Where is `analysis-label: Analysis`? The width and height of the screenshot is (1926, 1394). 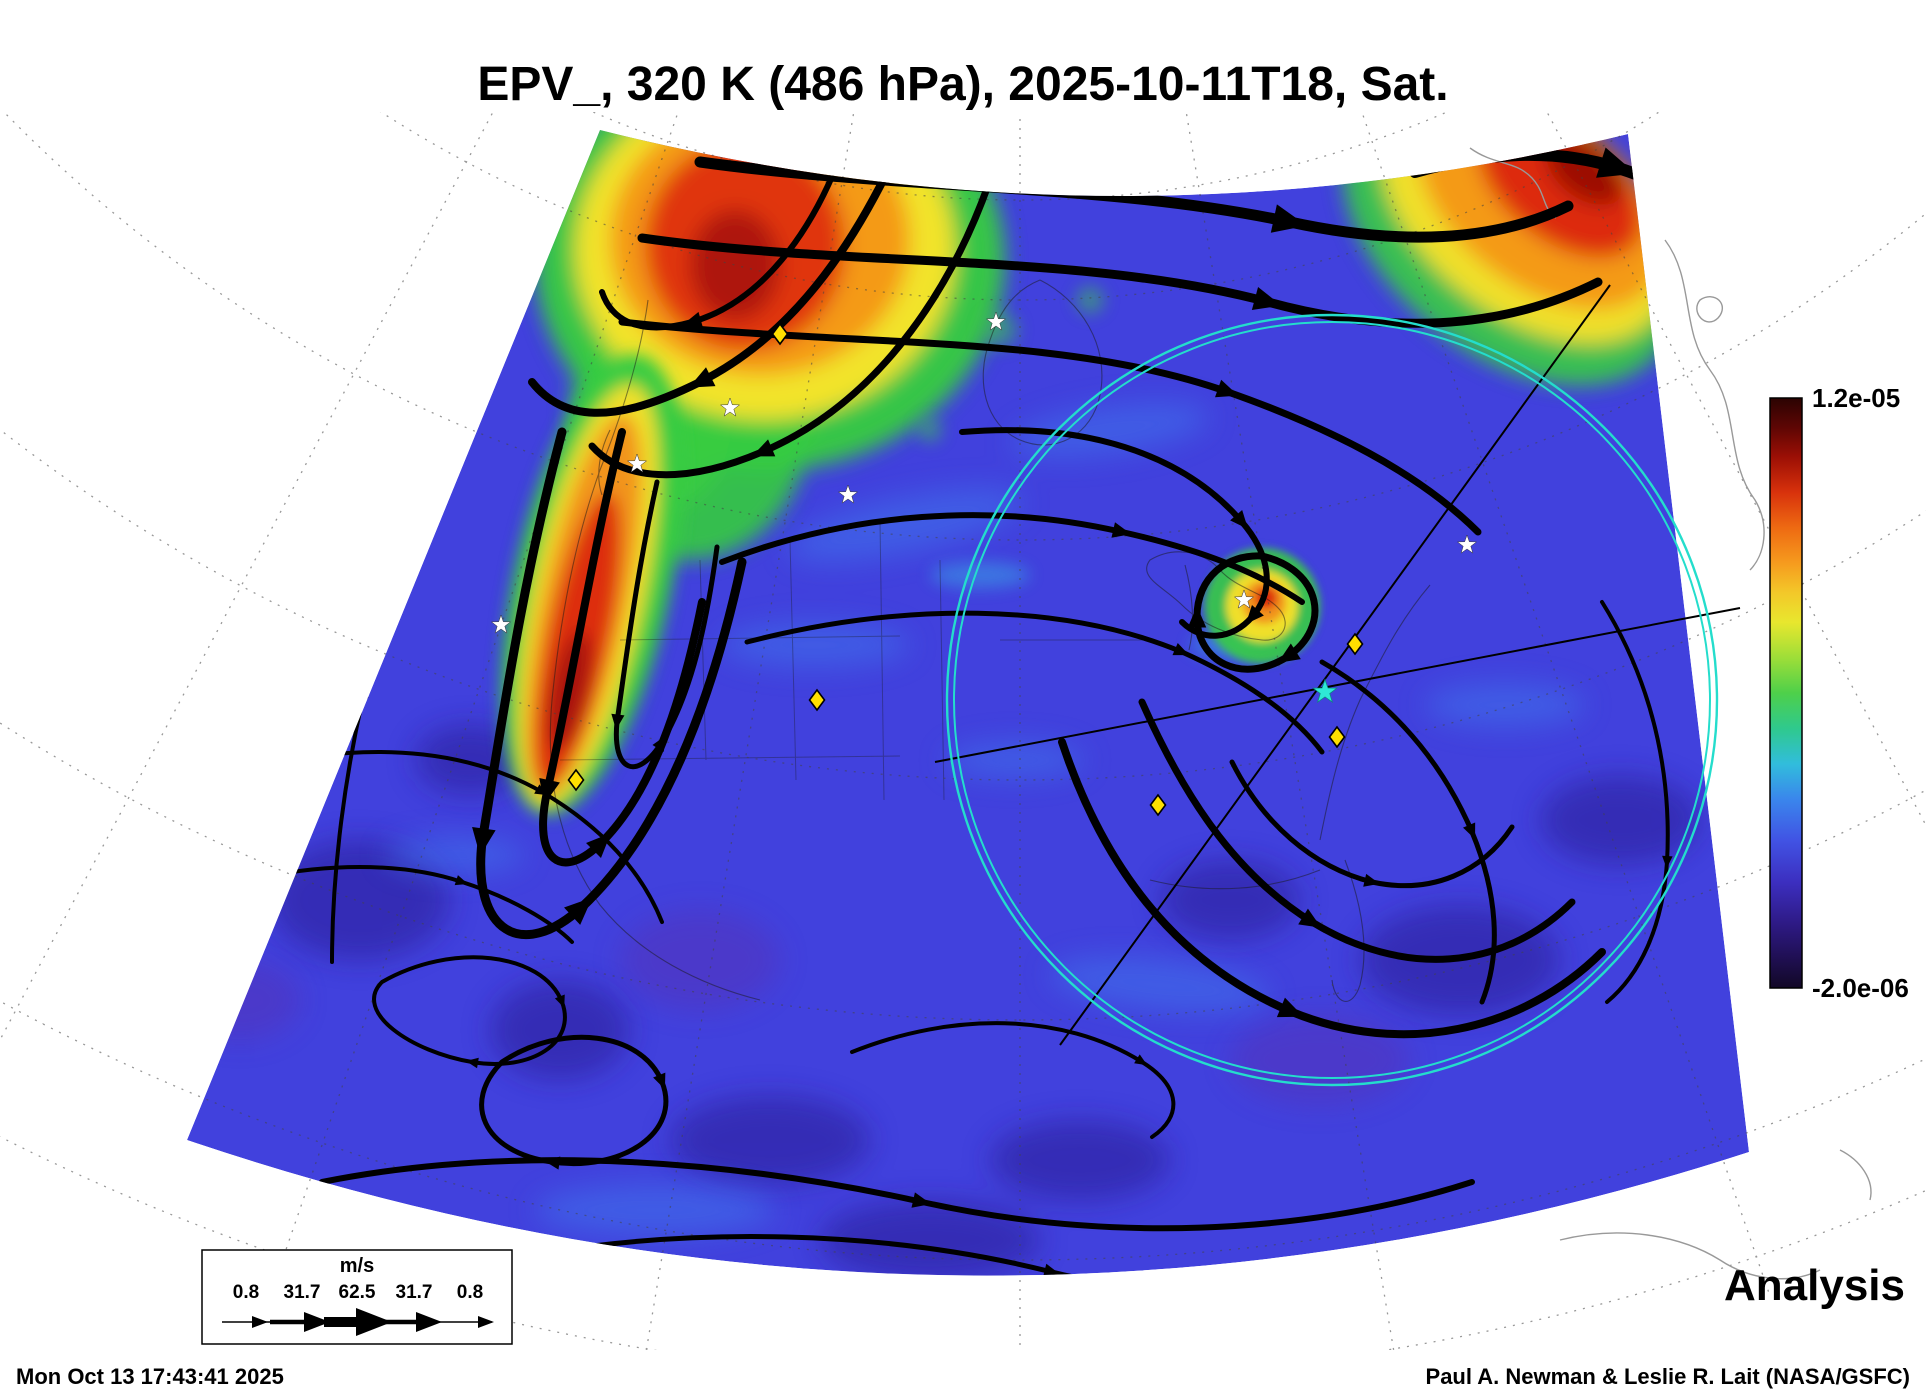
analysis-label: Analysis is located at coordinates (1814, 1285).